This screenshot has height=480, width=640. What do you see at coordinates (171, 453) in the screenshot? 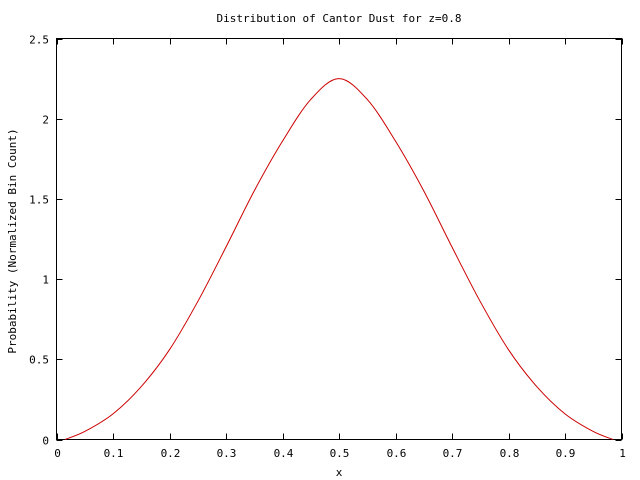
I see `x-tick-label: 0.2` at bounding box center [171, 453].